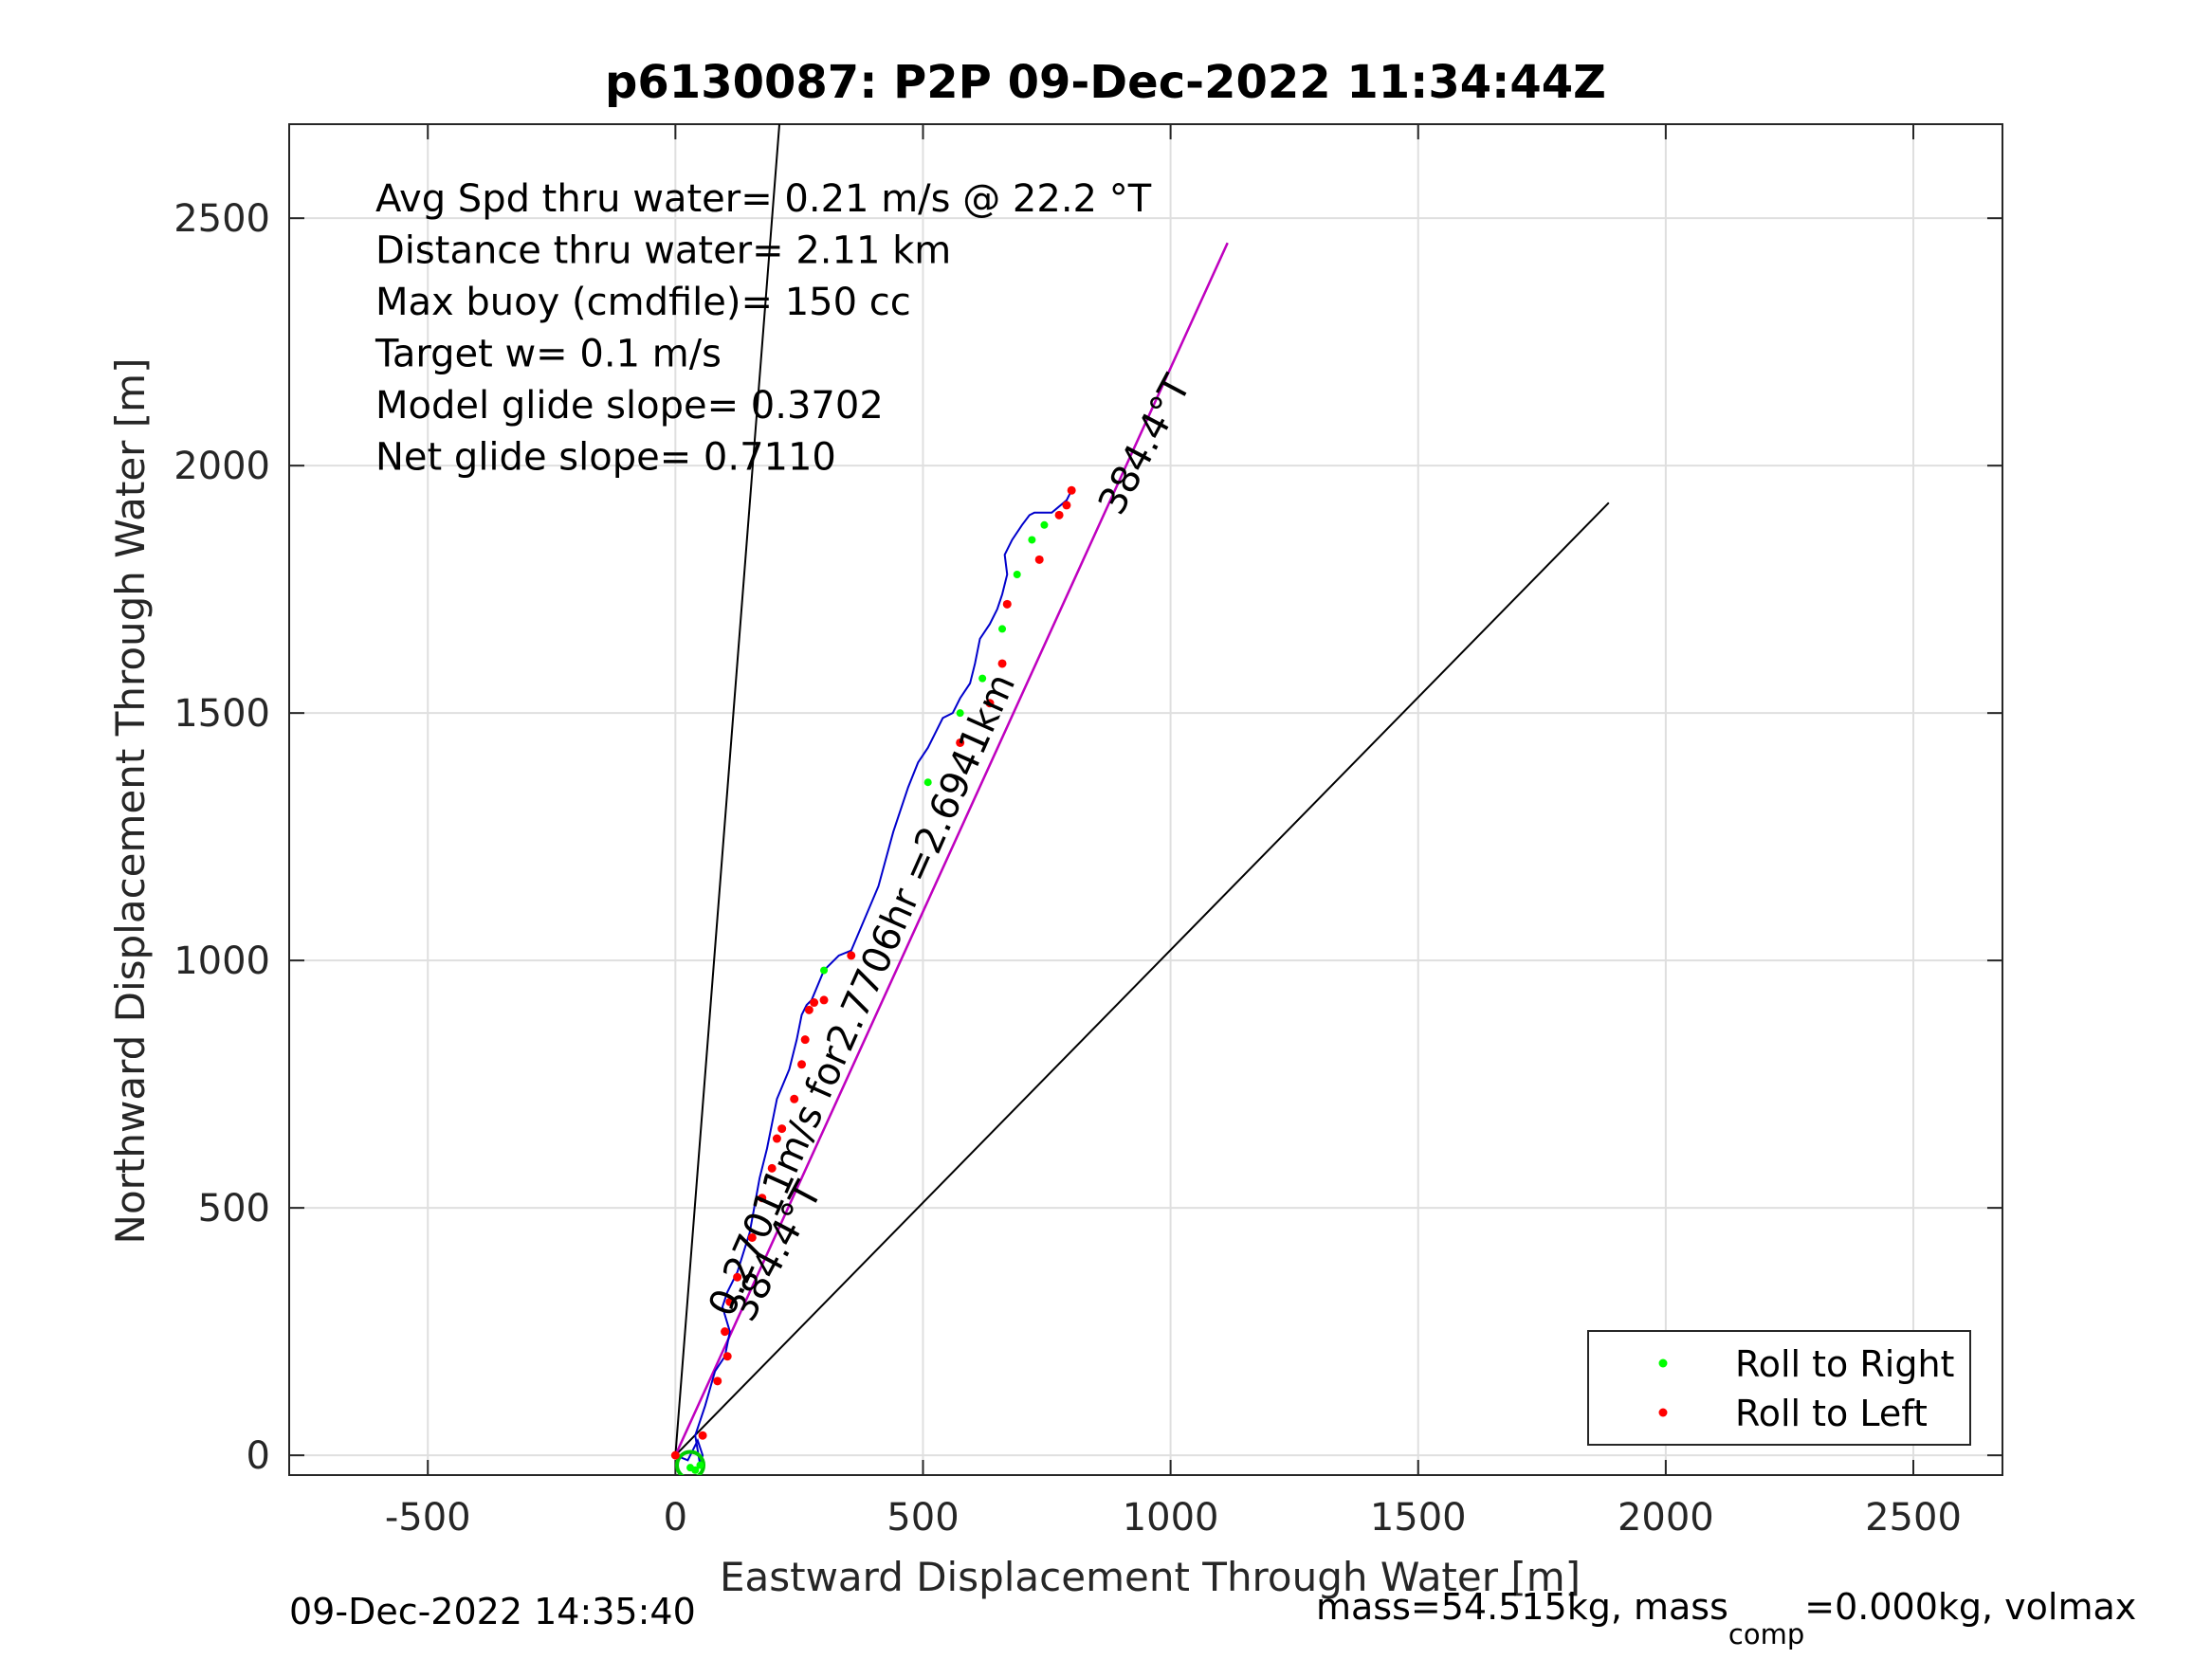 The height and width of the screenshot is (1659, 2212). Describe the element at coordinates (1105, 82) in the screenshot. I see `chart-title: p6130087: P2P 09-Dec-2022 11:34:44Z` at that location.